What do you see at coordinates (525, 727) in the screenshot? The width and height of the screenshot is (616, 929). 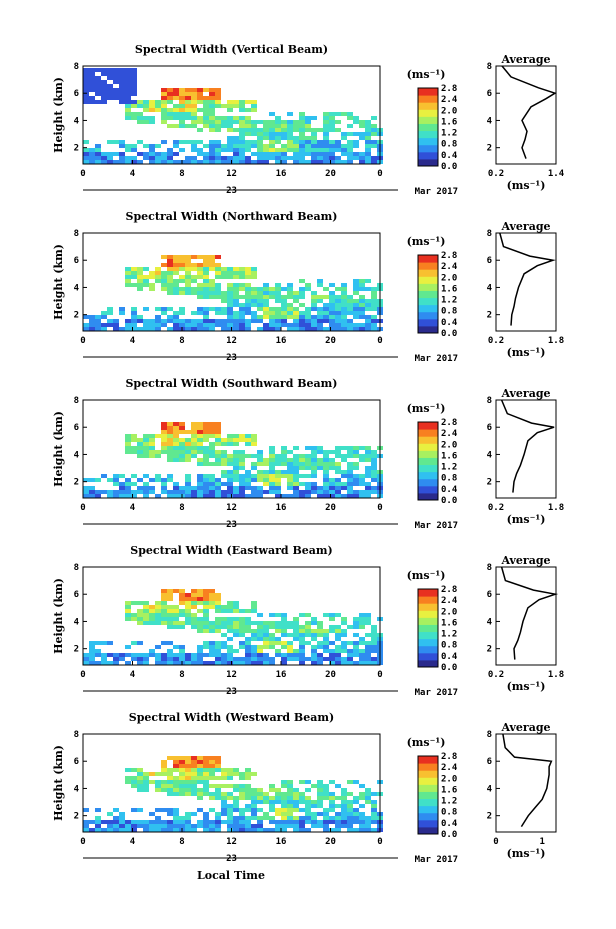 I see `average-title: Average` at bounding box center [525, 727].